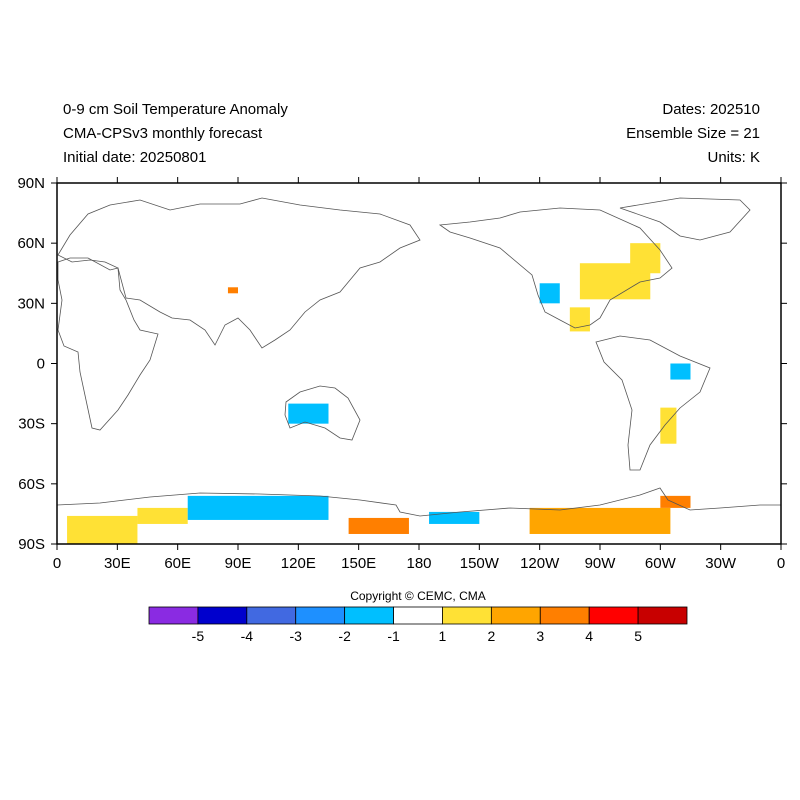 The height and width of the screenshot is (800, 800). I want to click on lat-tick-label: 90N, so click(31, 183).